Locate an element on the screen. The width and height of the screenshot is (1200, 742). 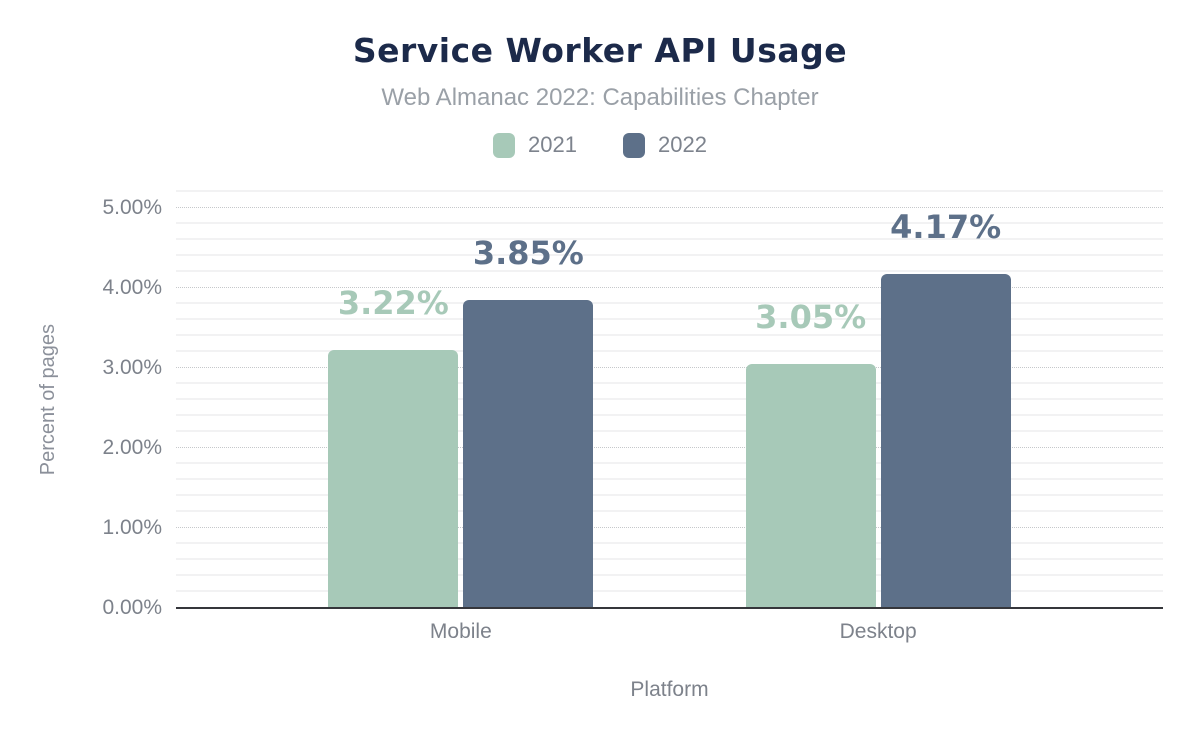
y-axis: 0.00% 1.00% 2.00% 3.00% 4.00% 5.00% is located at coordinates (81, 405).